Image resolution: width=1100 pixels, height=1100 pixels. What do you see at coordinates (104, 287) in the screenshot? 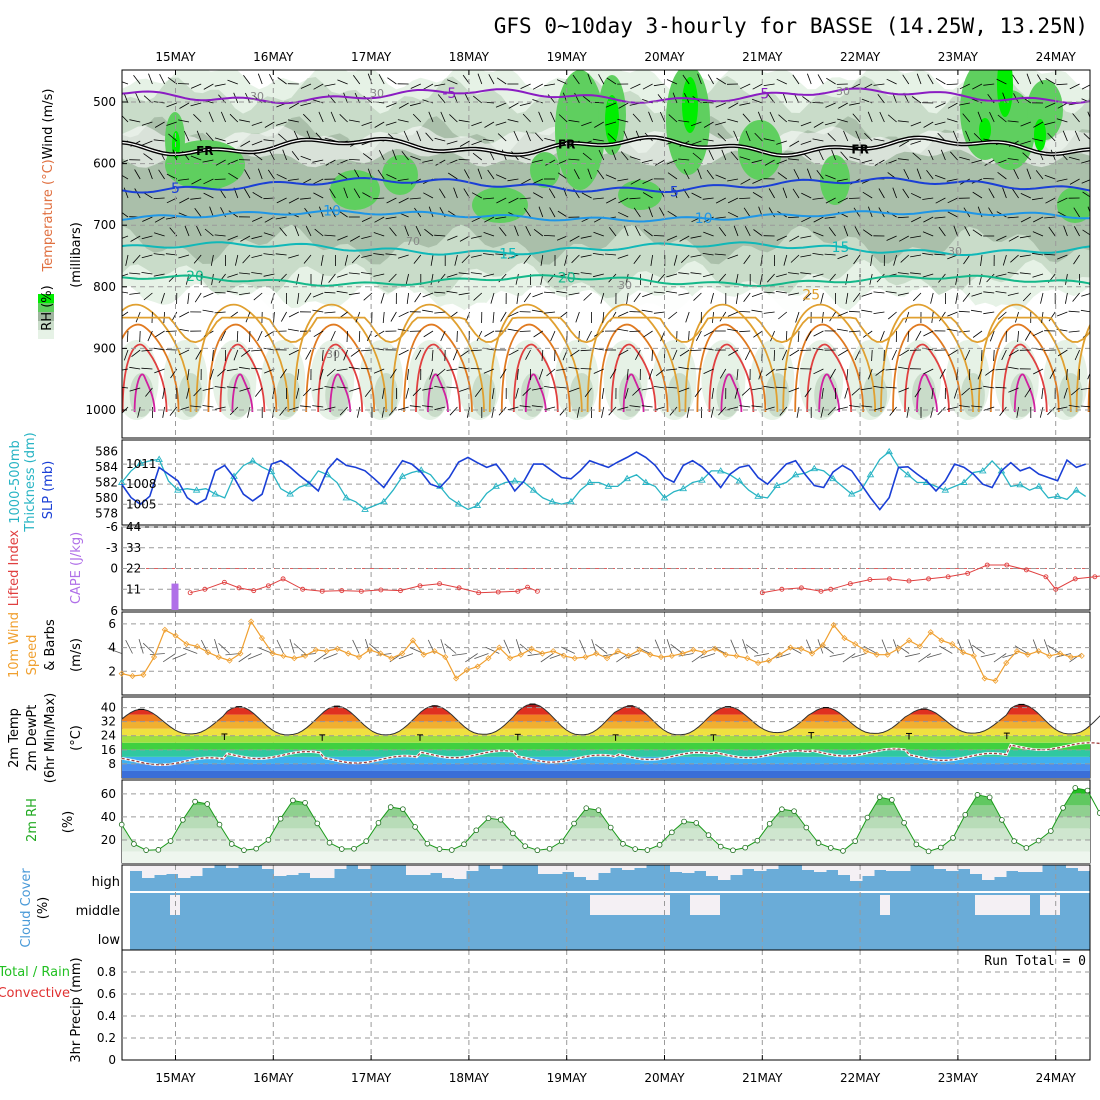
I see `y-tick-label: 800` at bounding box center [104, 287].